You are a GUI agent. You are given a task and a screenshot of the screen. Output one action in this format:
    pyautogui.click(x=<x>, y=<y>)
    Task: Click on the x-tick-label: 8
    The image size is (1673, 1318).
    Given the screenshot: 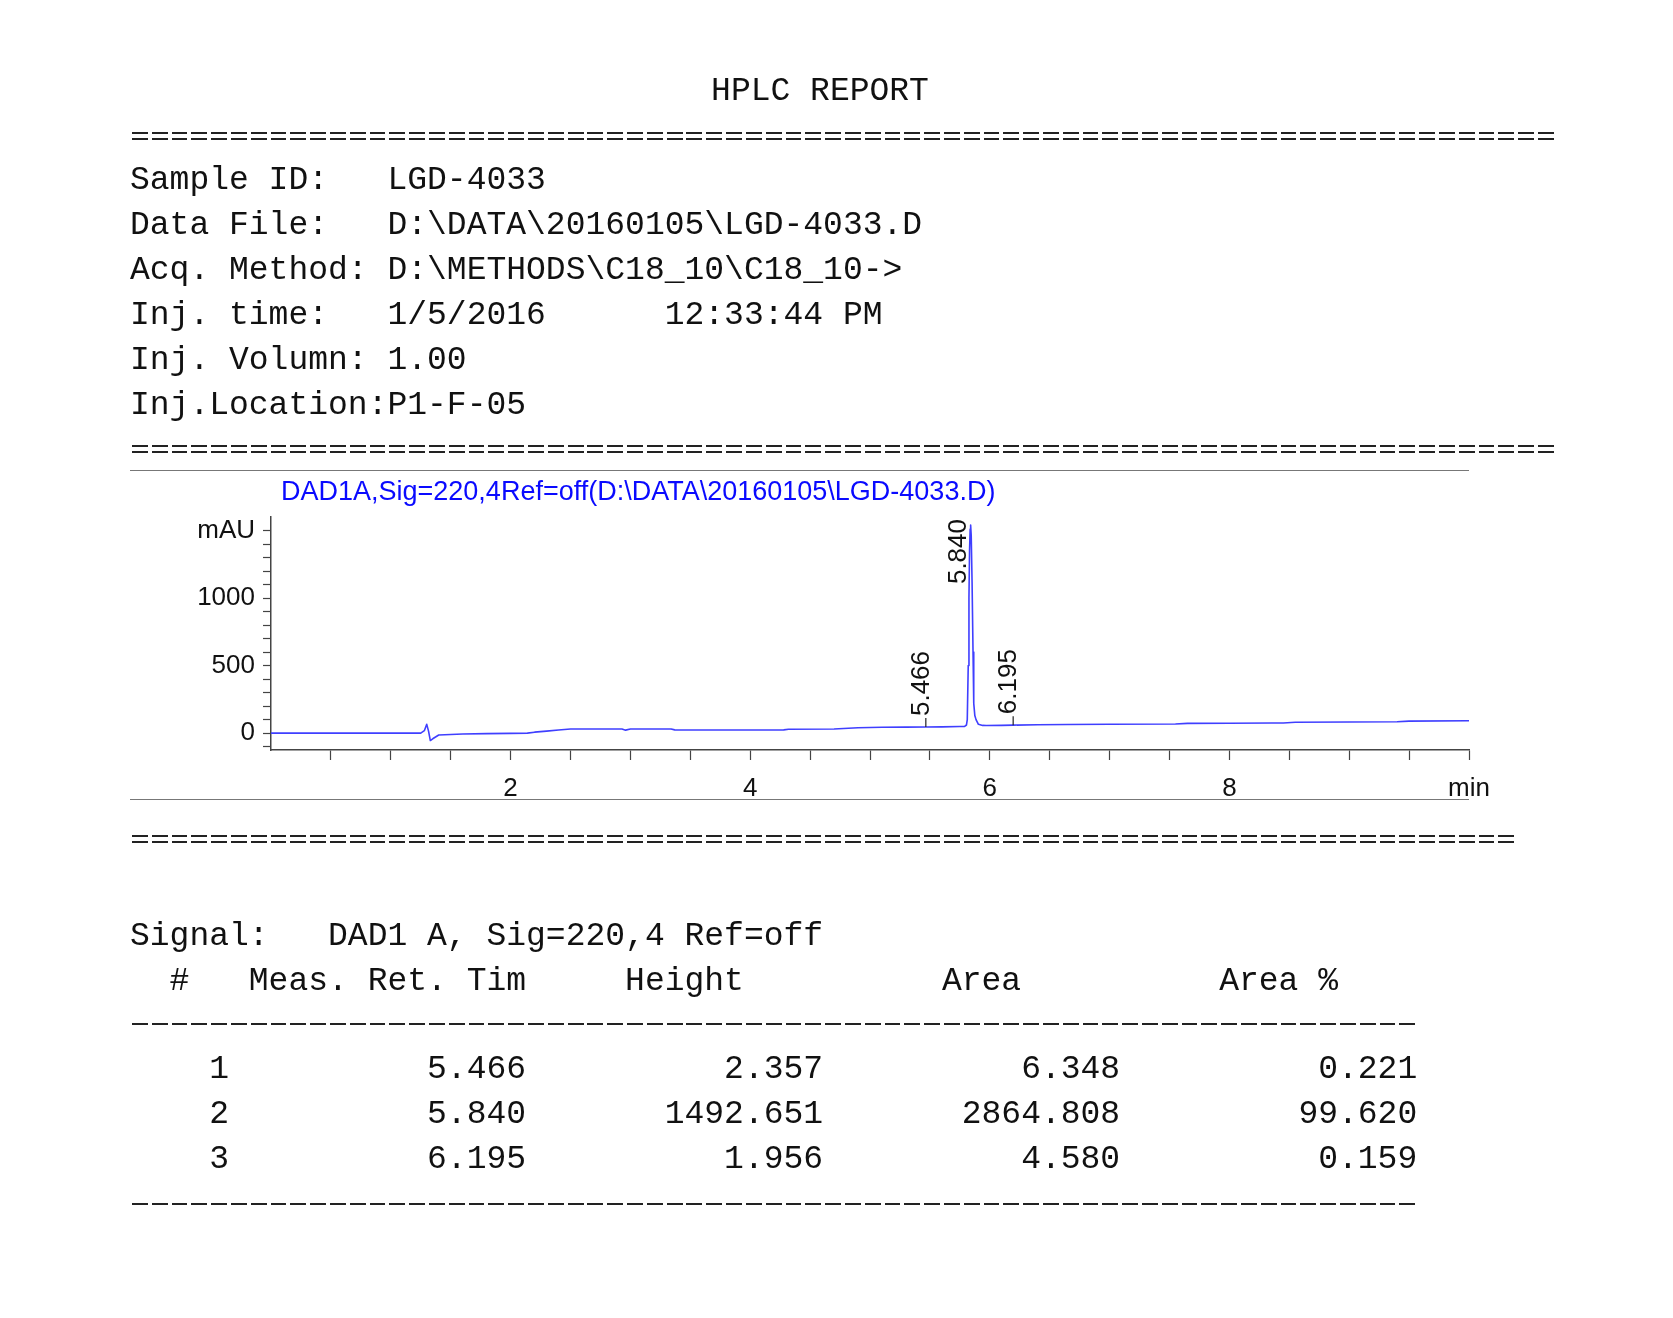 What is the action you would take?
    pyautogui.click(x=1229, y=786)
    